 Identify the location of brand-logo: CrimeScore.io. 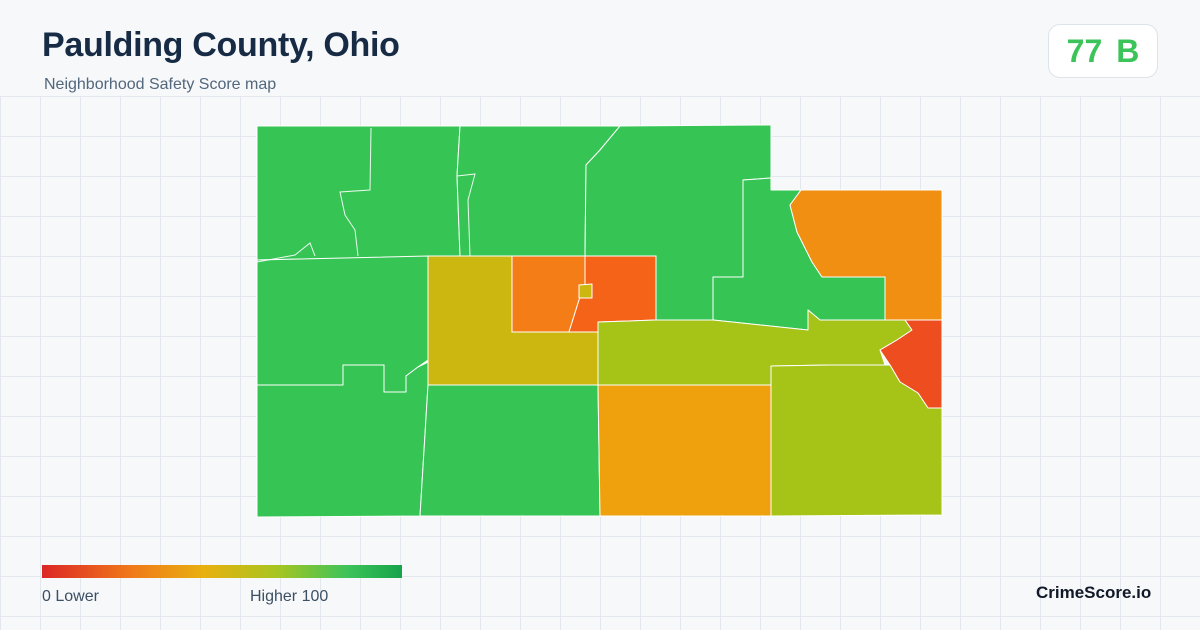
(1094, 592).